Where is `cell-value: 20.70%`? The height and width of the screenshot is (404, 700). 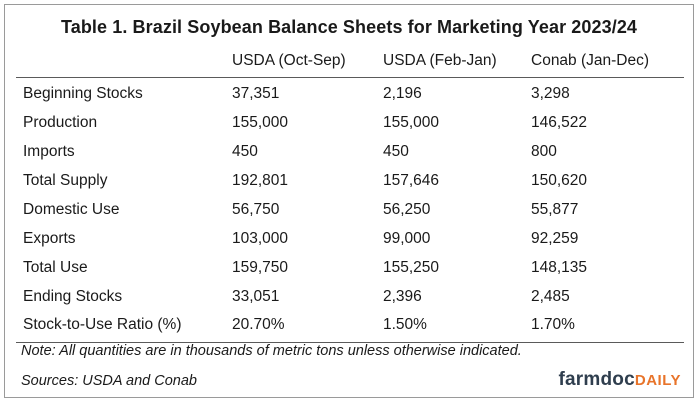 cell-value: 20.70% is located at coordinates (258, 324).